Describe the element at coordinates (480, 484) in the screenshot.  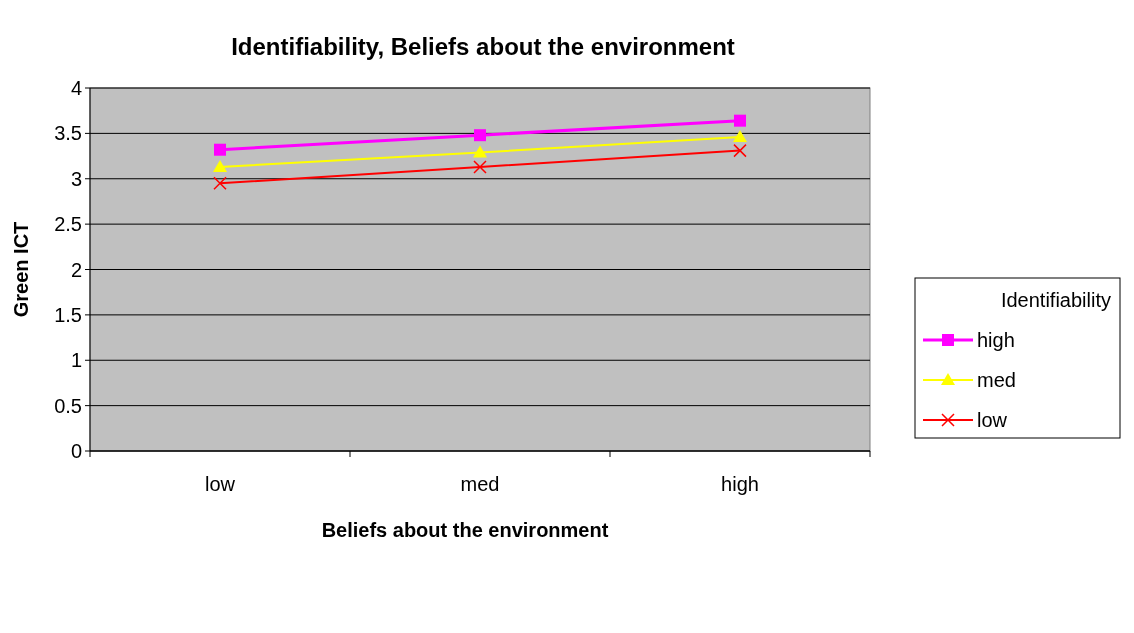
I see `x-tick-label: med` at that location.